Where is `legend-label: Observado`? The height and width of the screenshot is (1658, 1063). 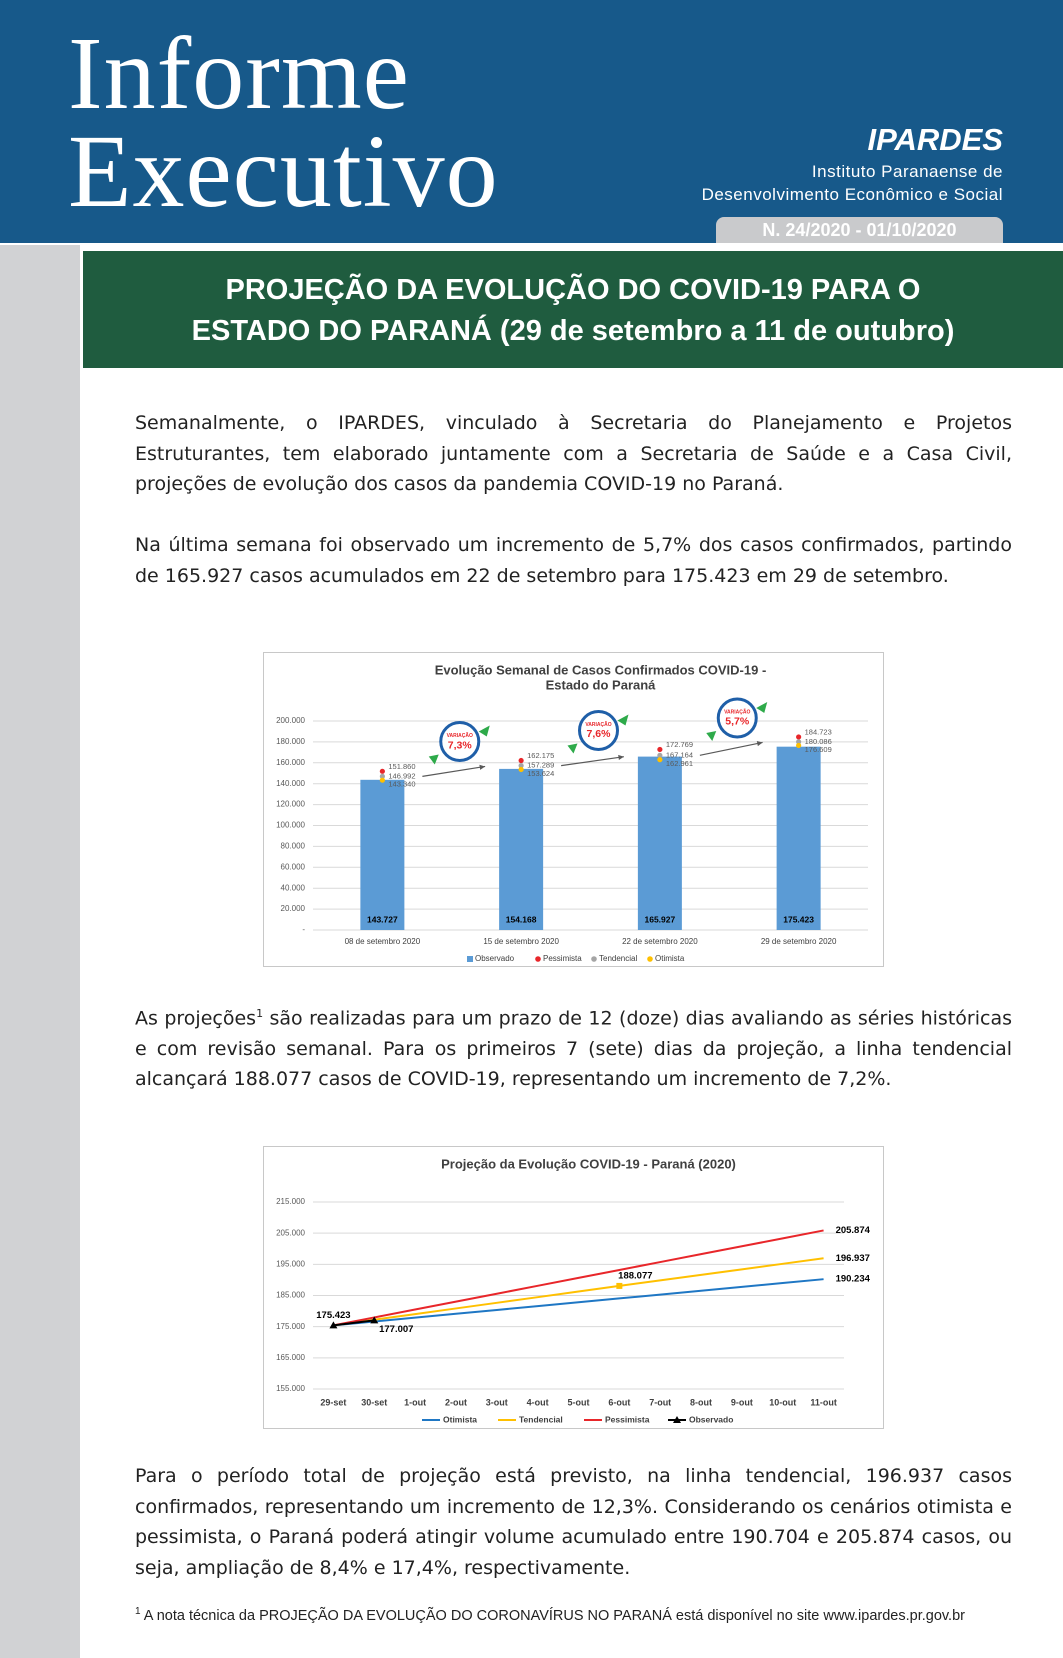 legend-label: Observado is located at coordinates (495, 958).